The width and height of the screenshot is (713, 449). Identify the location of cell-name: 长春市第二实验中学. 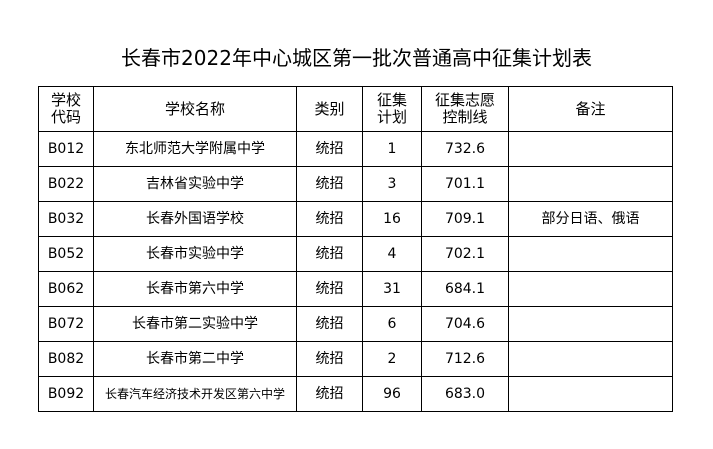
(195, 324).